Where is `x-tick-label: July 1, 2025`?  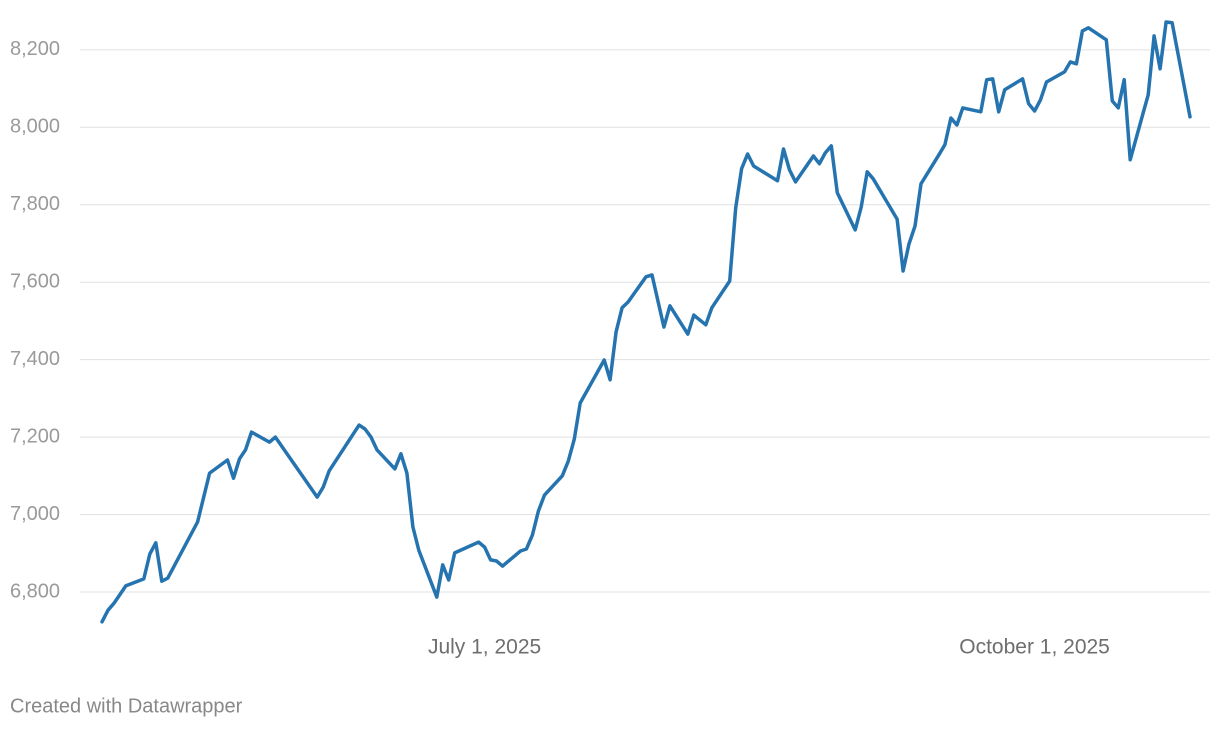
x-tick-label: July 1, 2025 is located at coordinates (484, 647).